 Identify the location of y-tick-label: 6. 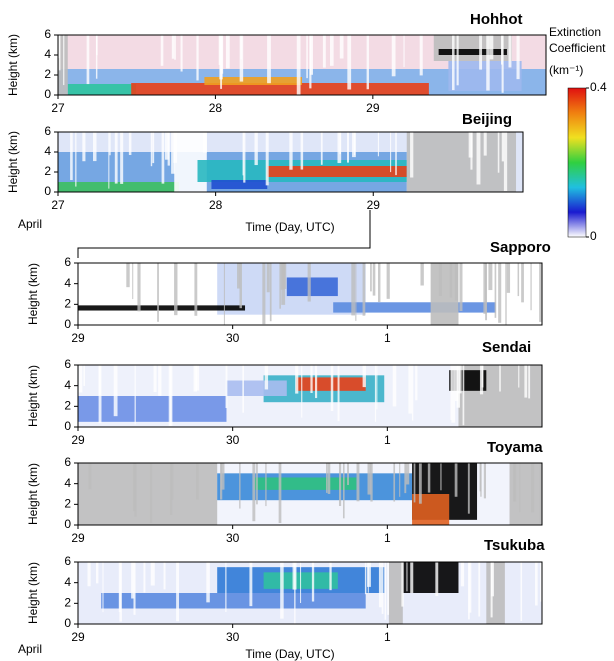
(67, 561).